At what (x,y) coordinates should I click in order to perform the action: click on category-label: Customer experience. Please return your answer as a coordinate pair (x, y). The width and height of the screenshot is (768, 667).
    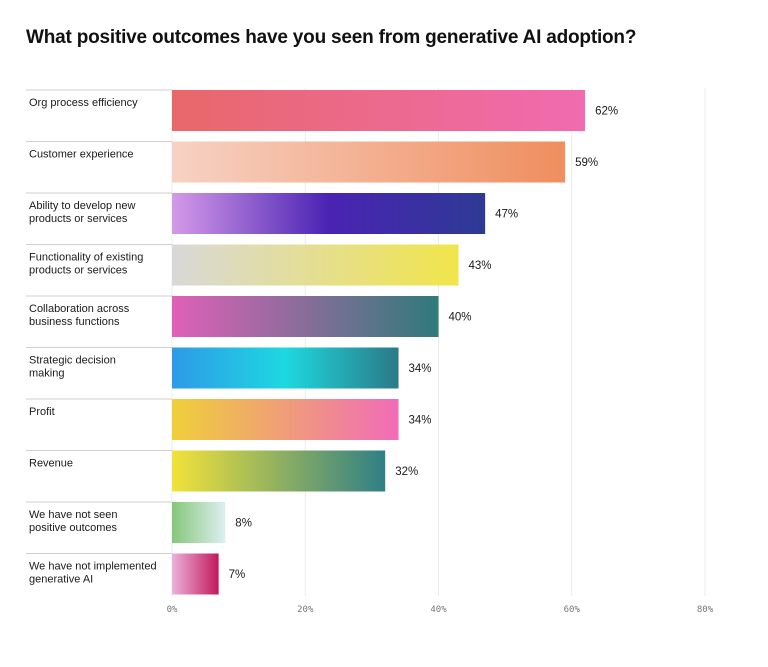
    Looking at the image, I should click on (81, 155).